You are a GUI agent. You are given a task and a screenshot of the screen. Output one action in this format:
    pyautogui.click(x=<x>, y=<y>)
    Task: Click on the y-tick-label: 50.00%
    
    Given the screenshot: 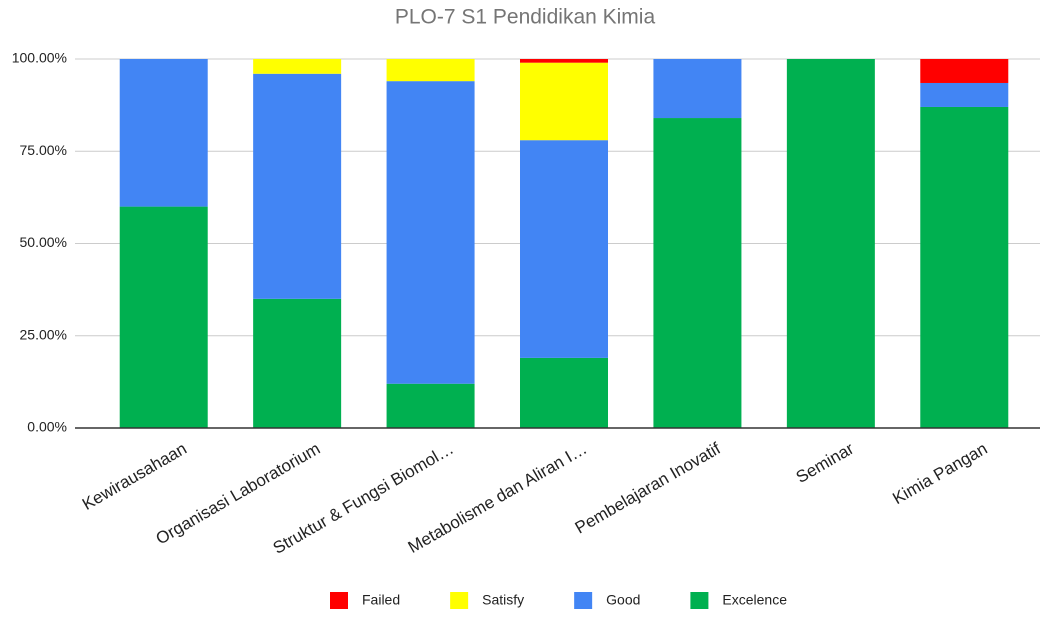 What is the action you would take?
    pyautogui.click(x=43, y=242)
    